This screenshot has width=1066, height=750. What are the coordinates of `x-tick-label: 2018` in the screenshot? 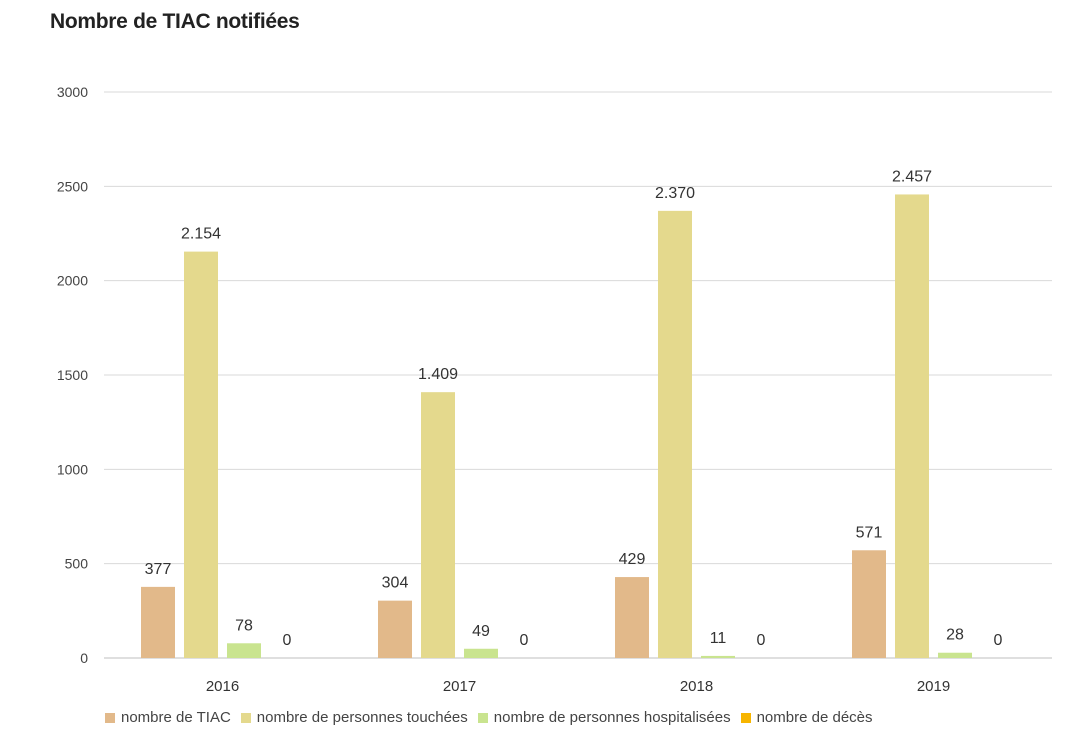 It's located at (696, 686).